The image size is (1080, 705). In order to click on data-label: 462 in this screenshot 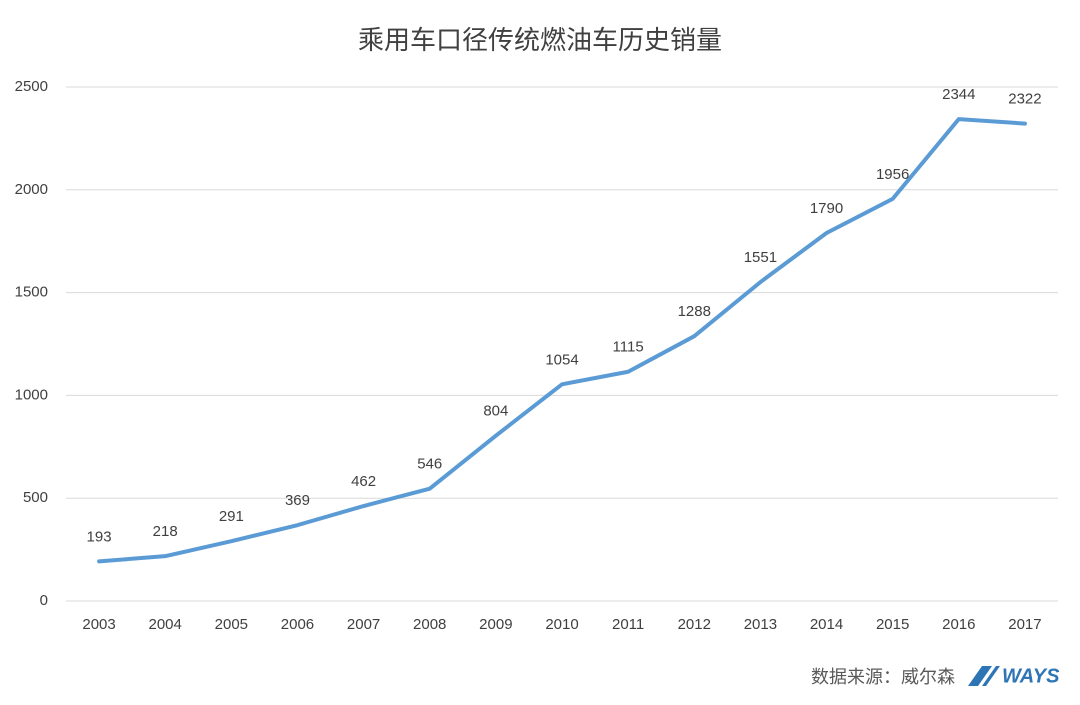, I will do `click(363, 481)`.